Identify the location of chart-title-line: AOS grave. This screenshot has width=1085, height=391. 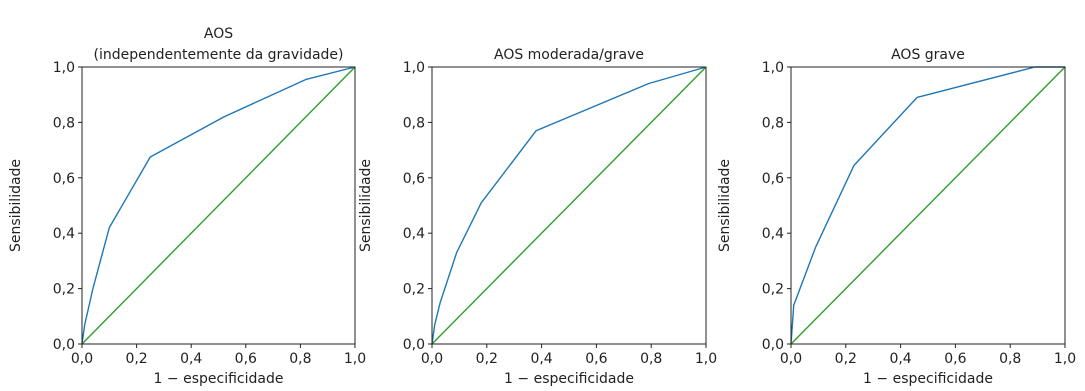
(928, 55).